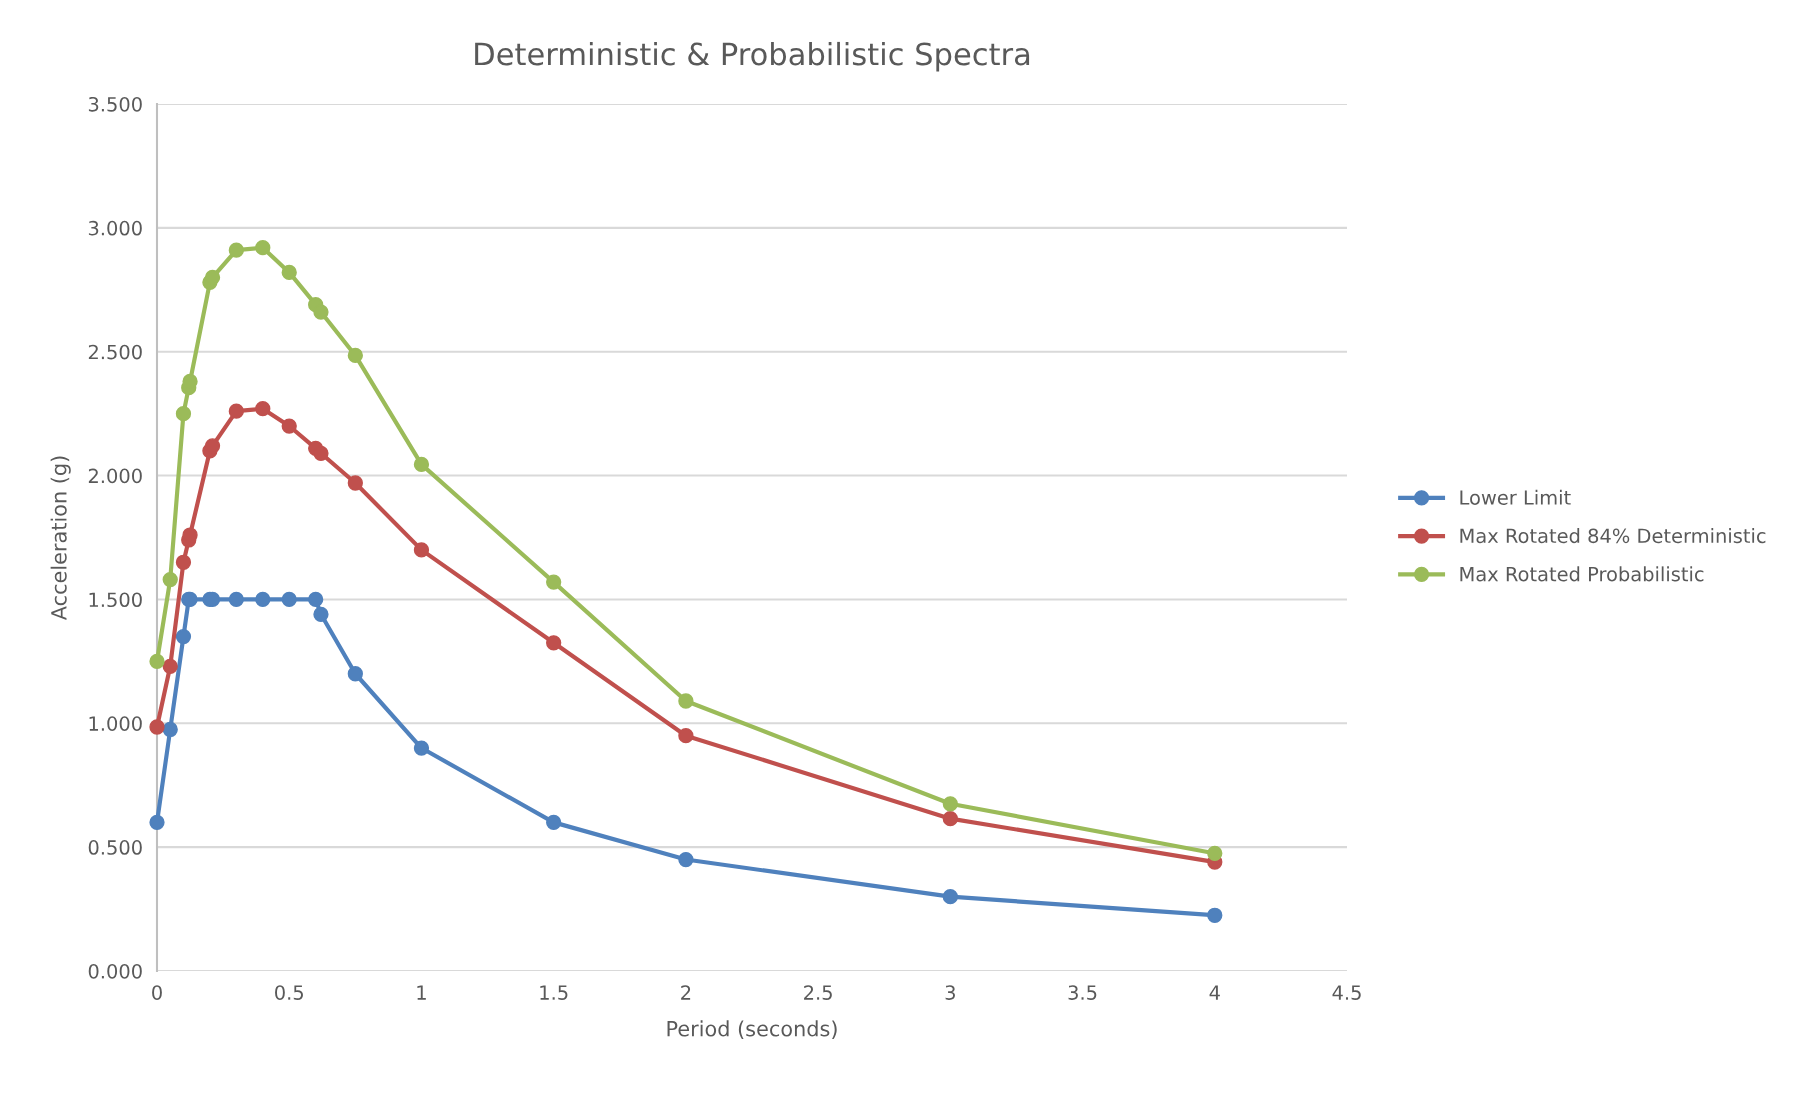 The height and width of the screenshot is (1095, 1796). What do you see at coordinates (686, 992) in the screenshot?
I see `x-tick-label: 2` at bounding box center [686, 992].